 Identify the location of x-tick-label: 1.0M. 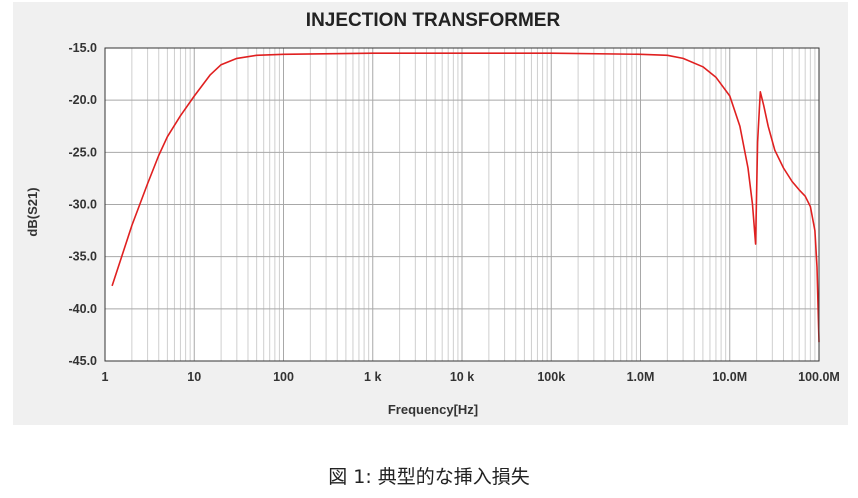
(641, 377).